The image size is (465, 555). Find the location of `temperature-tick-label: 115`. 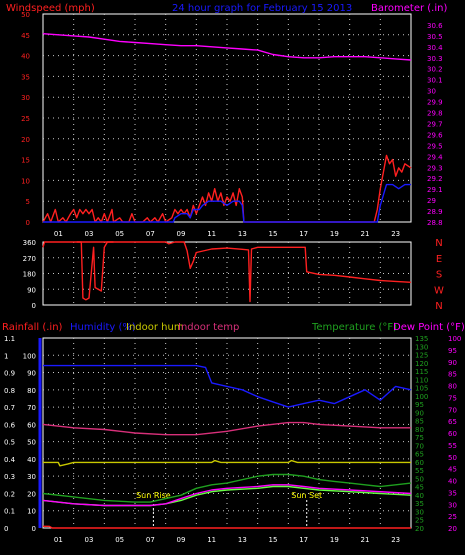

temperature-tick-label: 115 is located at coordinates (421, 372).